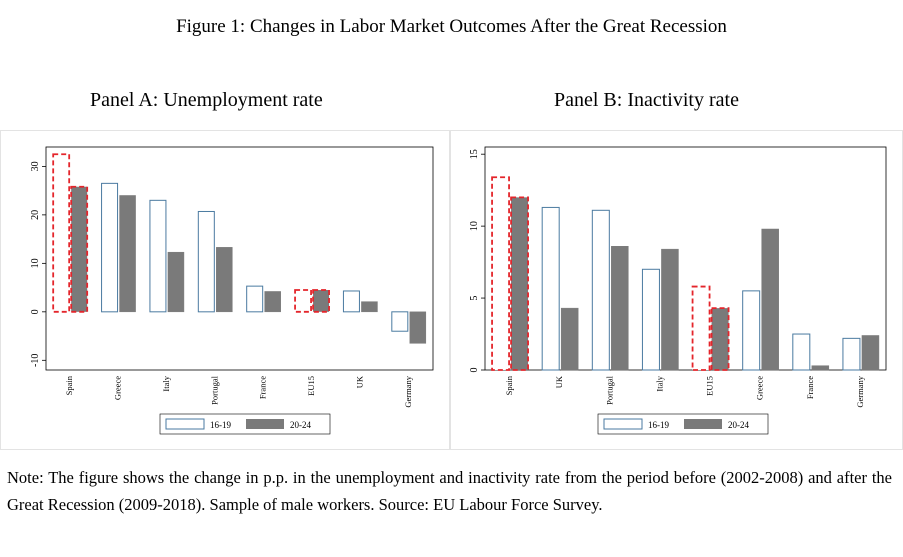 This screenshot has width=903, height=557. I want to click on panel-a-title: Panel A: Unemployment rate, so click(206, 100).